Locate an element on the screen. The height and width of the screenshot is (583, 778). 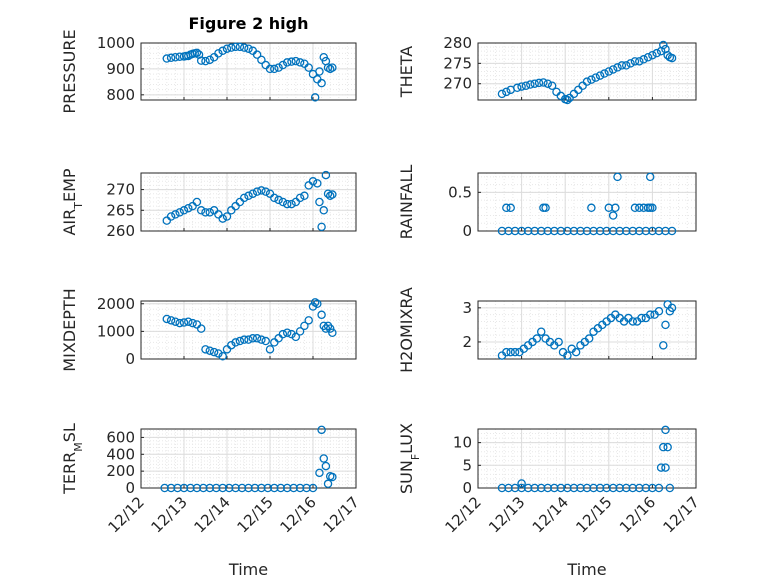
y-axis-label: AIRTEMP is located at coordinates (72, 201).